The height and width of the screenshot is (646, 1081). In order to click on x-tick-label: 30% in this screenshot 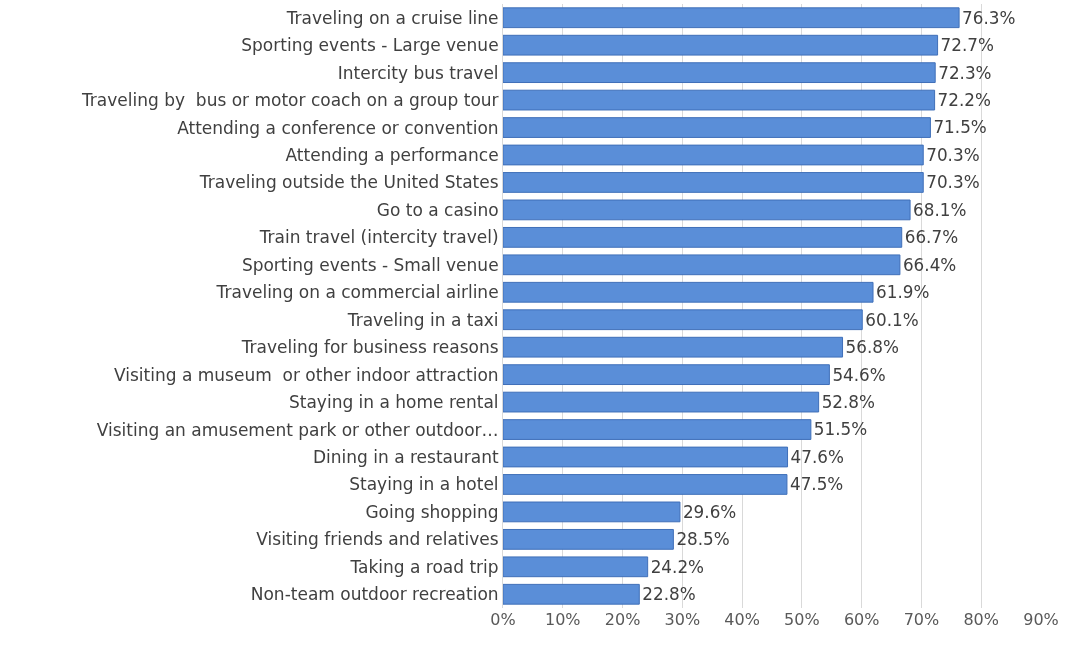, I will do `click(682, 619)`.